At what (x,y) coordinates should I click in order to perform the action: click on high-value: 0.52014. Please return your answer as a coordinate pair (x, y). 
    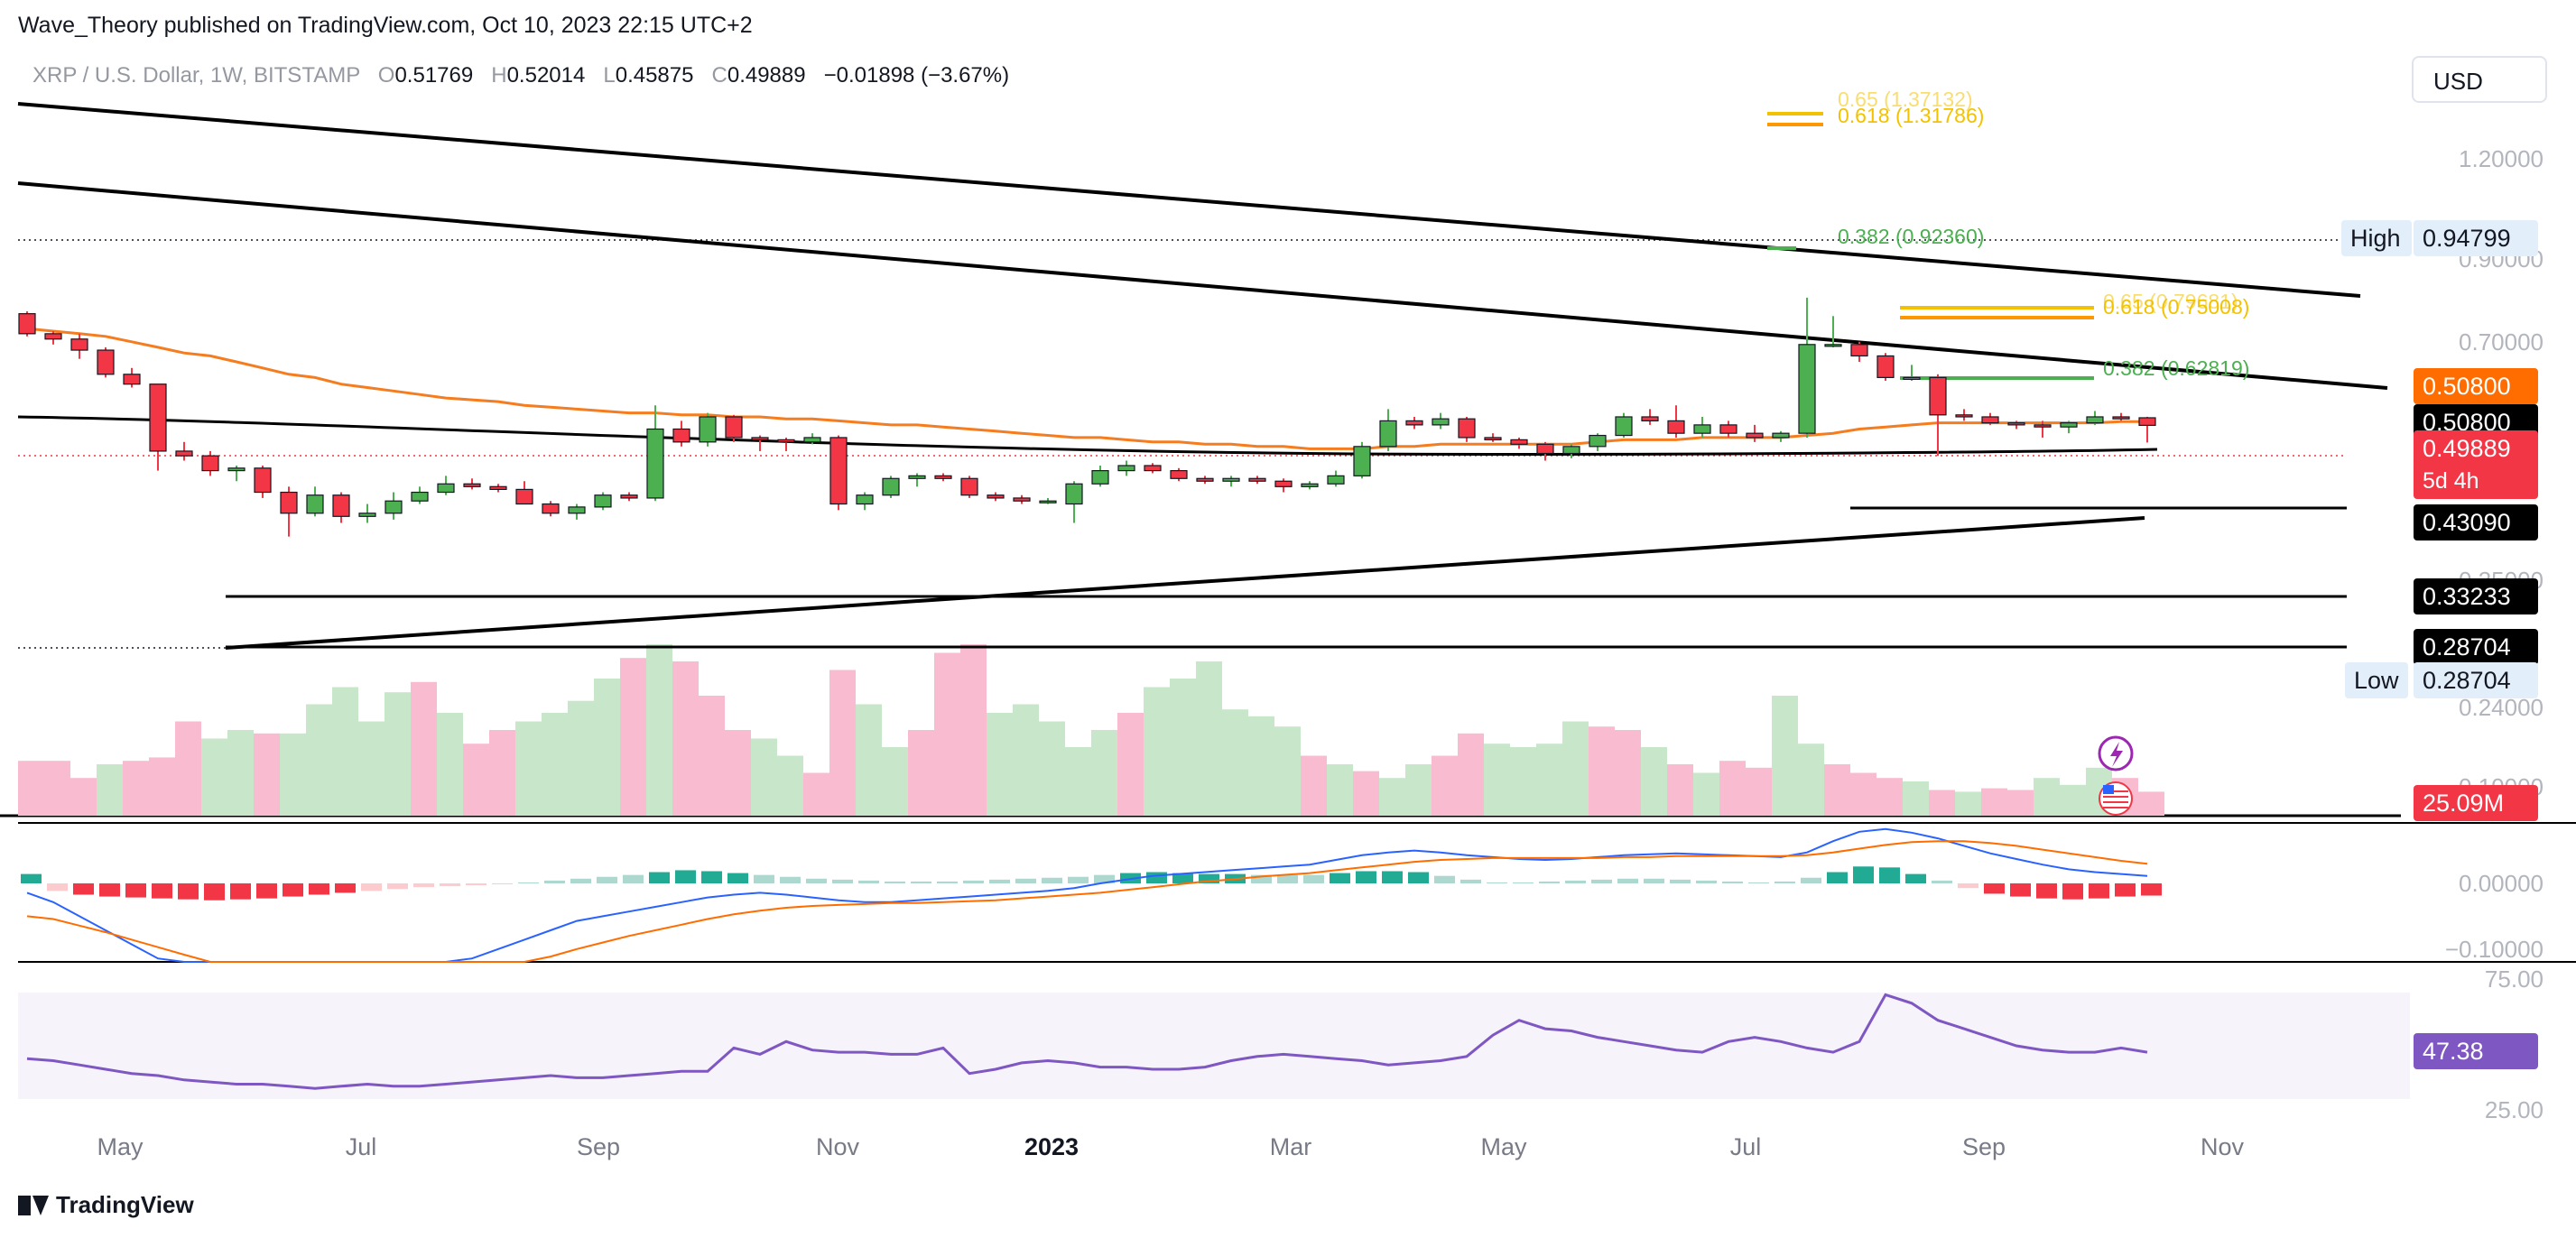
    Looking at the image, I should click on (546, 75).